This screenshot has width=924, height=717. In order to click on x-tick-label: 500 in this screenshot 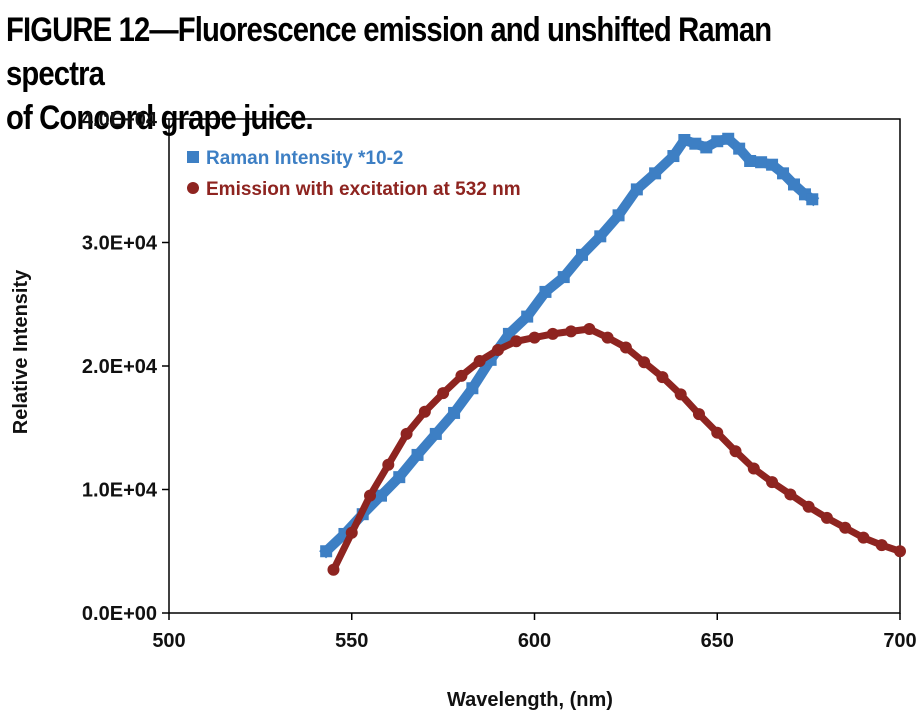, I will do `click(168, 641)`.